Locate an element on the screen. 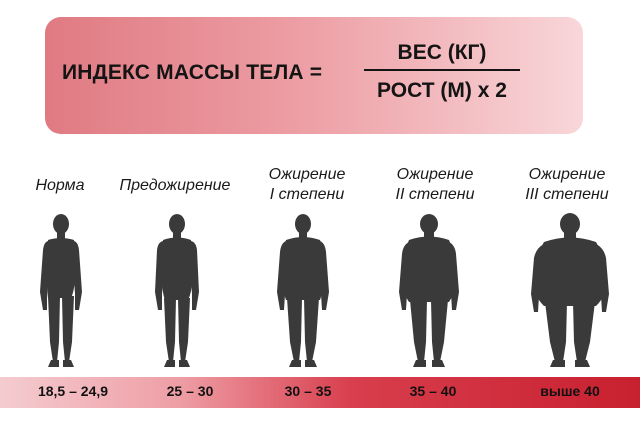 The height and width of the screenshot is (425, 640). category-name: Предожирение is located at coordinates (175, 185).